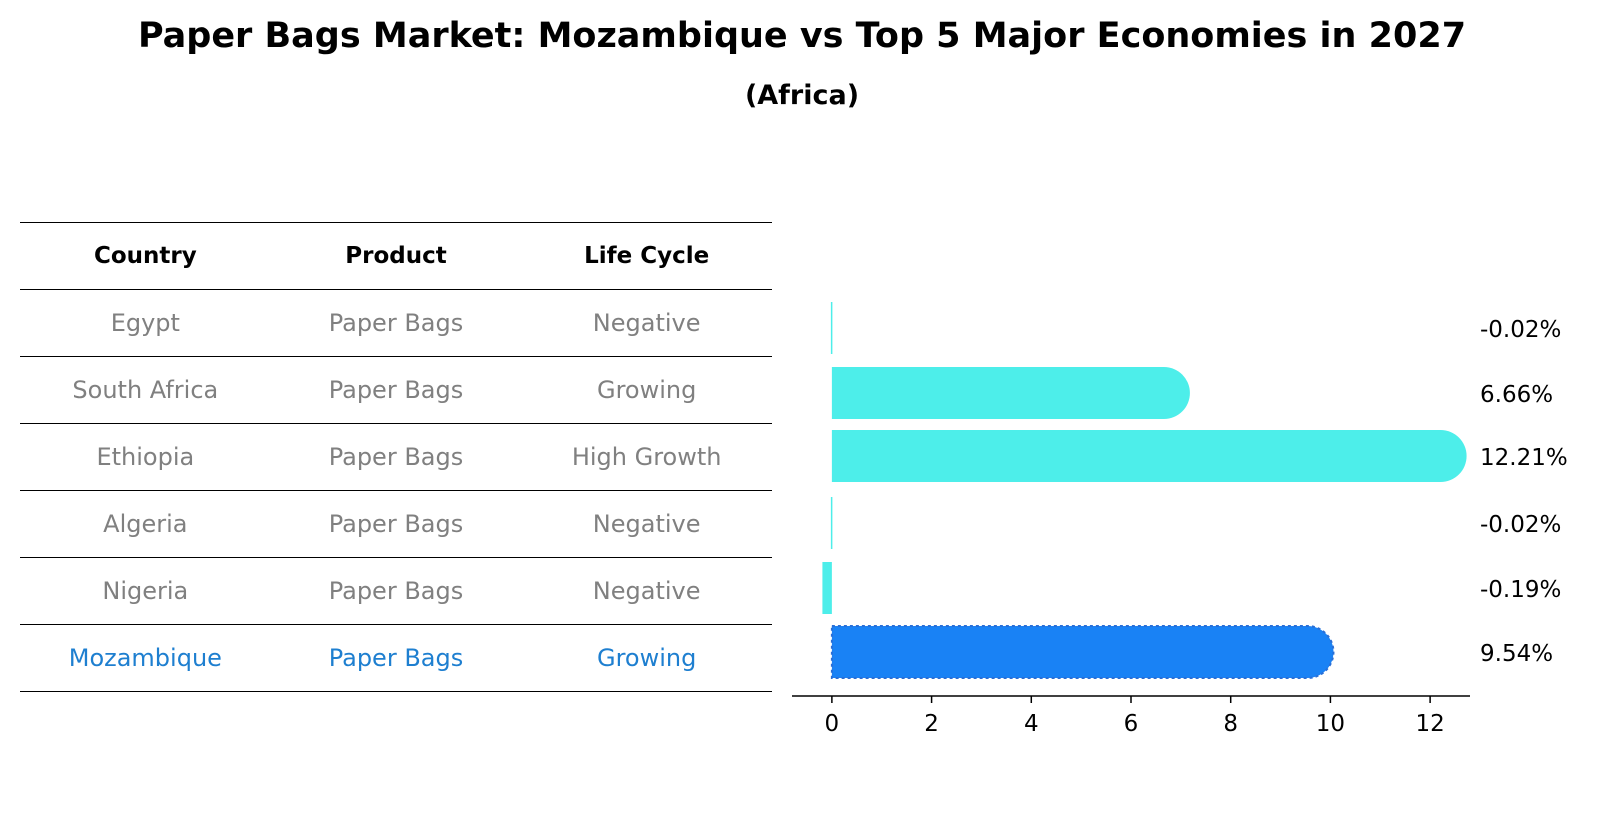 This screenshot has height=823, width=1604. I want to click on bar-value-label: -0.19%, so click(1520, 590).